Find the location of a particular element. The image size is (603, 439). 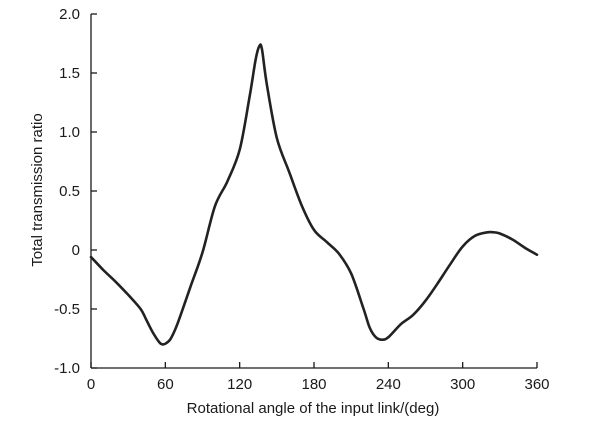

y-tick-label: 0 is located at coordinates (76, 250).